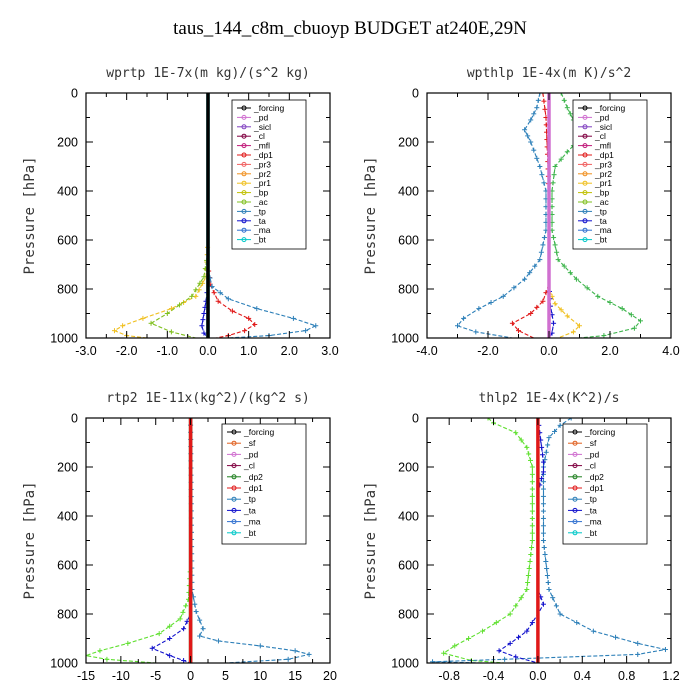 This screenshot has height=700, width=700. Describe the element at coordinates (253, 477) in the screenshot. I see `legend-entry: _dp2` at that location.